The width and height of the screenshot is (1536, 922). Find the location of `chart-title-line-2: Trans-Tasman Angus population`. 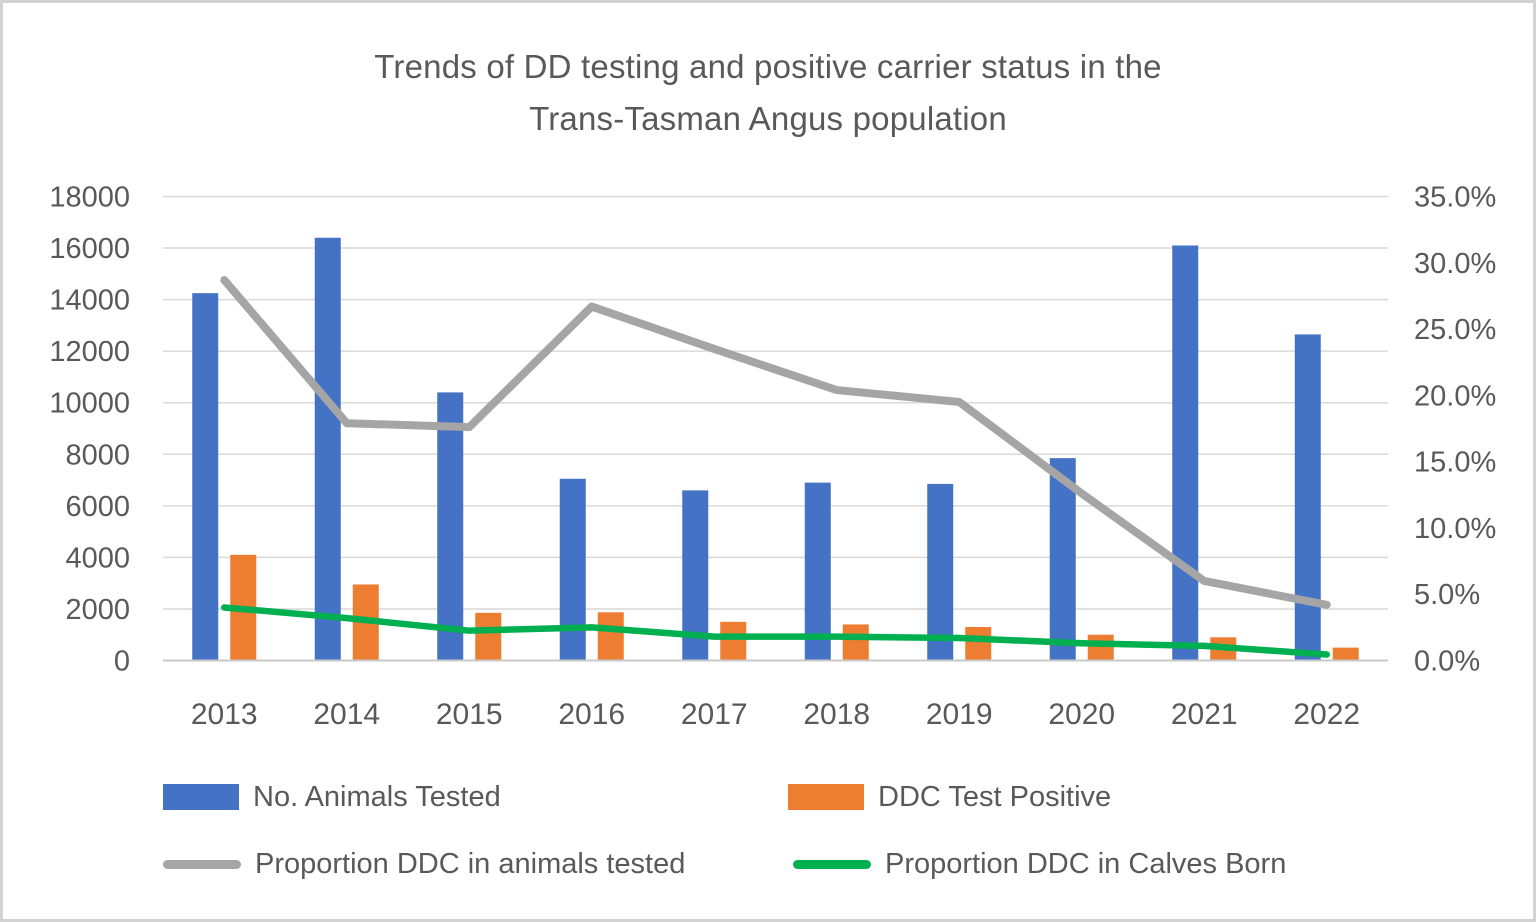

chart-title-line-2: Trans-Tasman Angus population is located at coordinates (768, 118).